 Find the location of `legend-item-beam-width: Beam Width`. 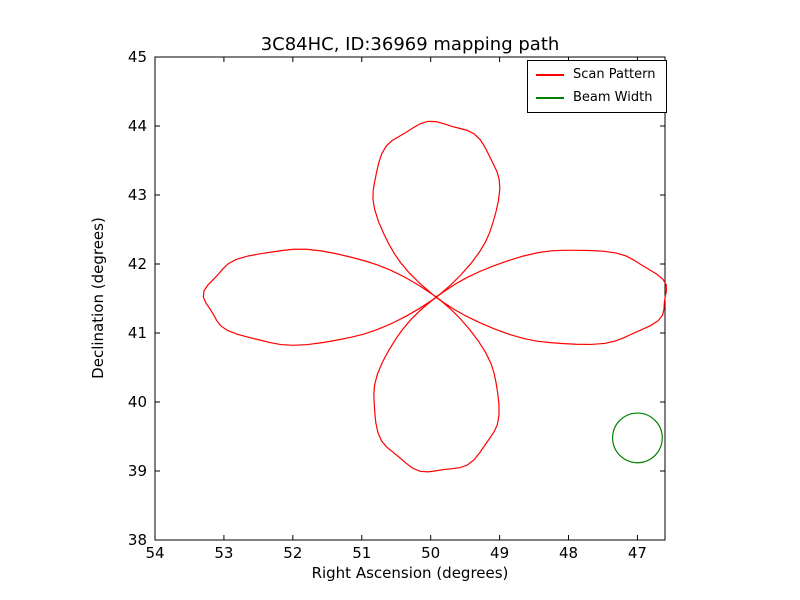

legend-item-beam-width: Beam Width is located at coordinates (596, 97).